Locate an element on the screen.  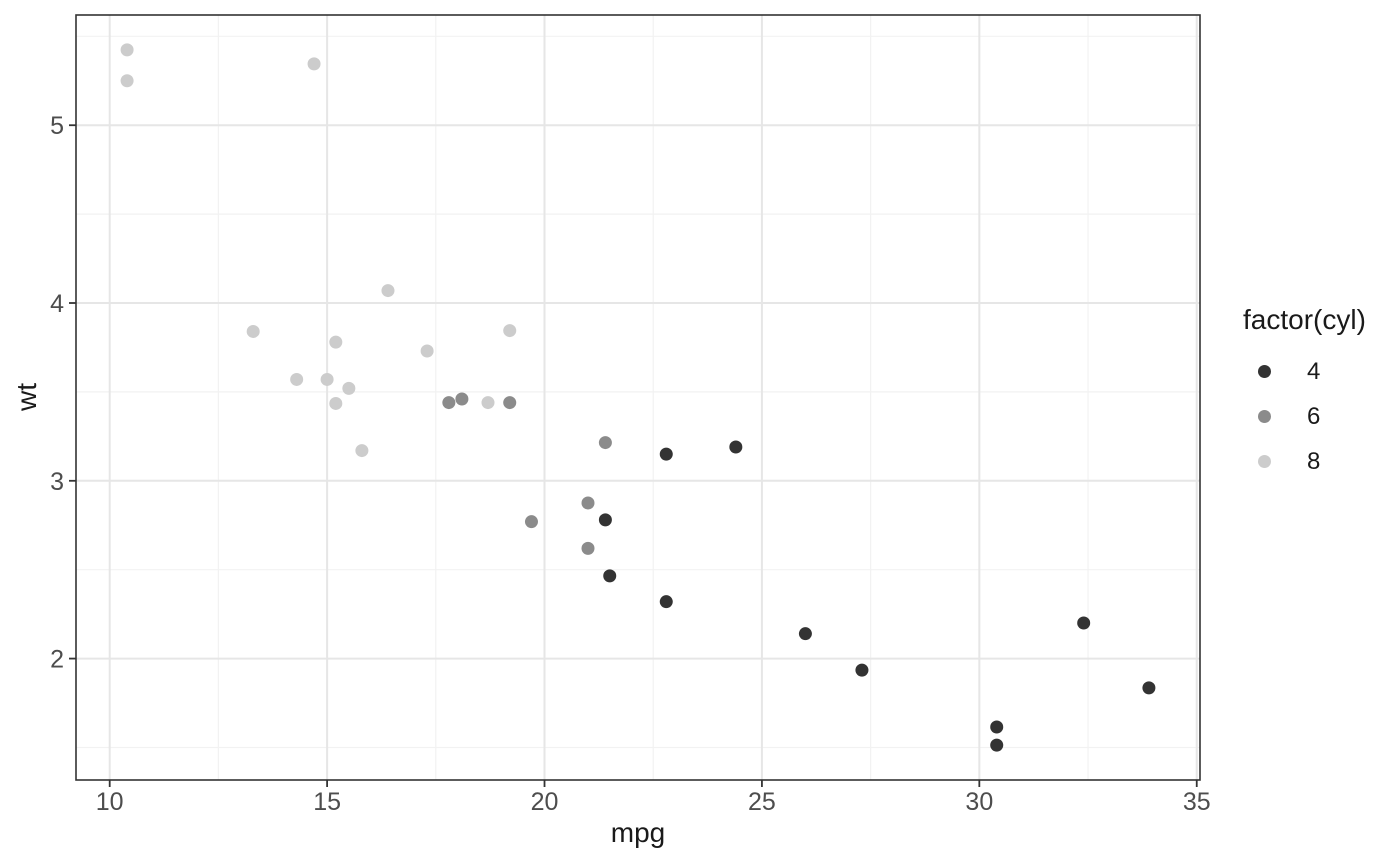
legend-items: 4 6 8 is located at coordinates (1304, 416).